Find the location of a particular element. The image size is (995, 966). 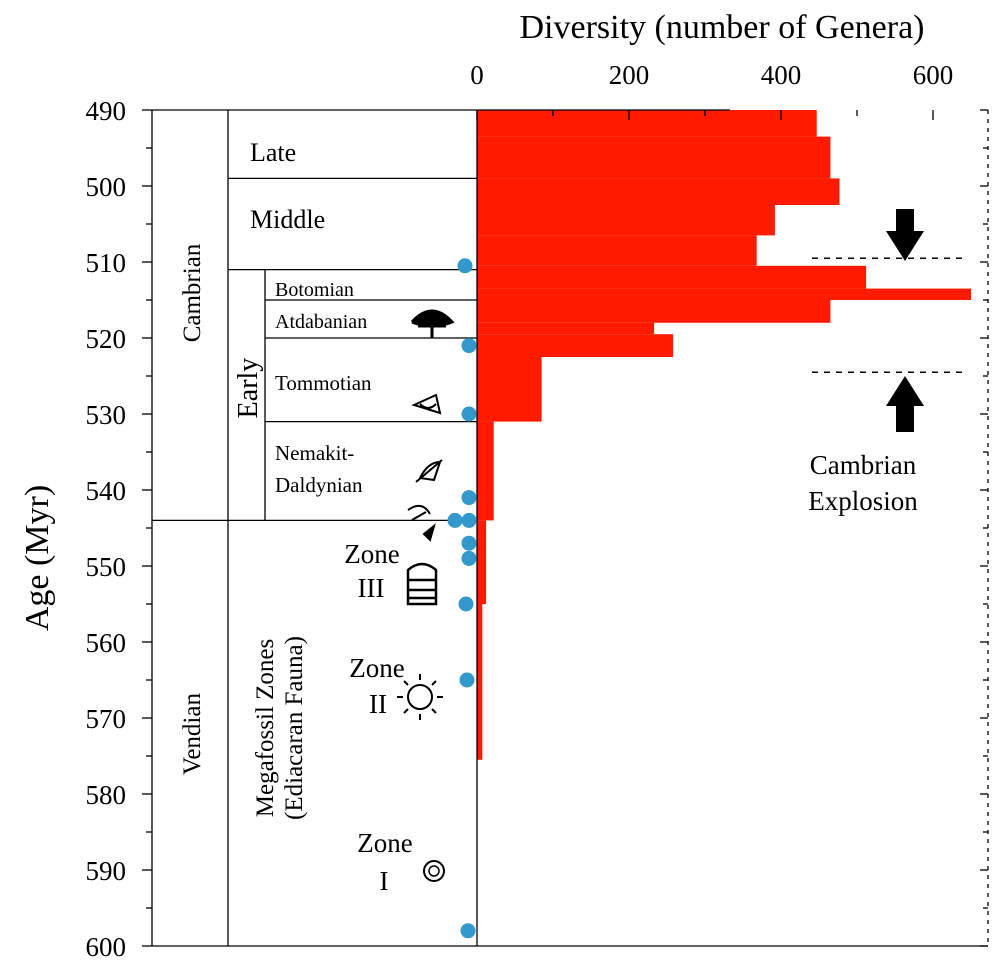

stage-label-botomian: Botomian is located at coordinates (314, 290).